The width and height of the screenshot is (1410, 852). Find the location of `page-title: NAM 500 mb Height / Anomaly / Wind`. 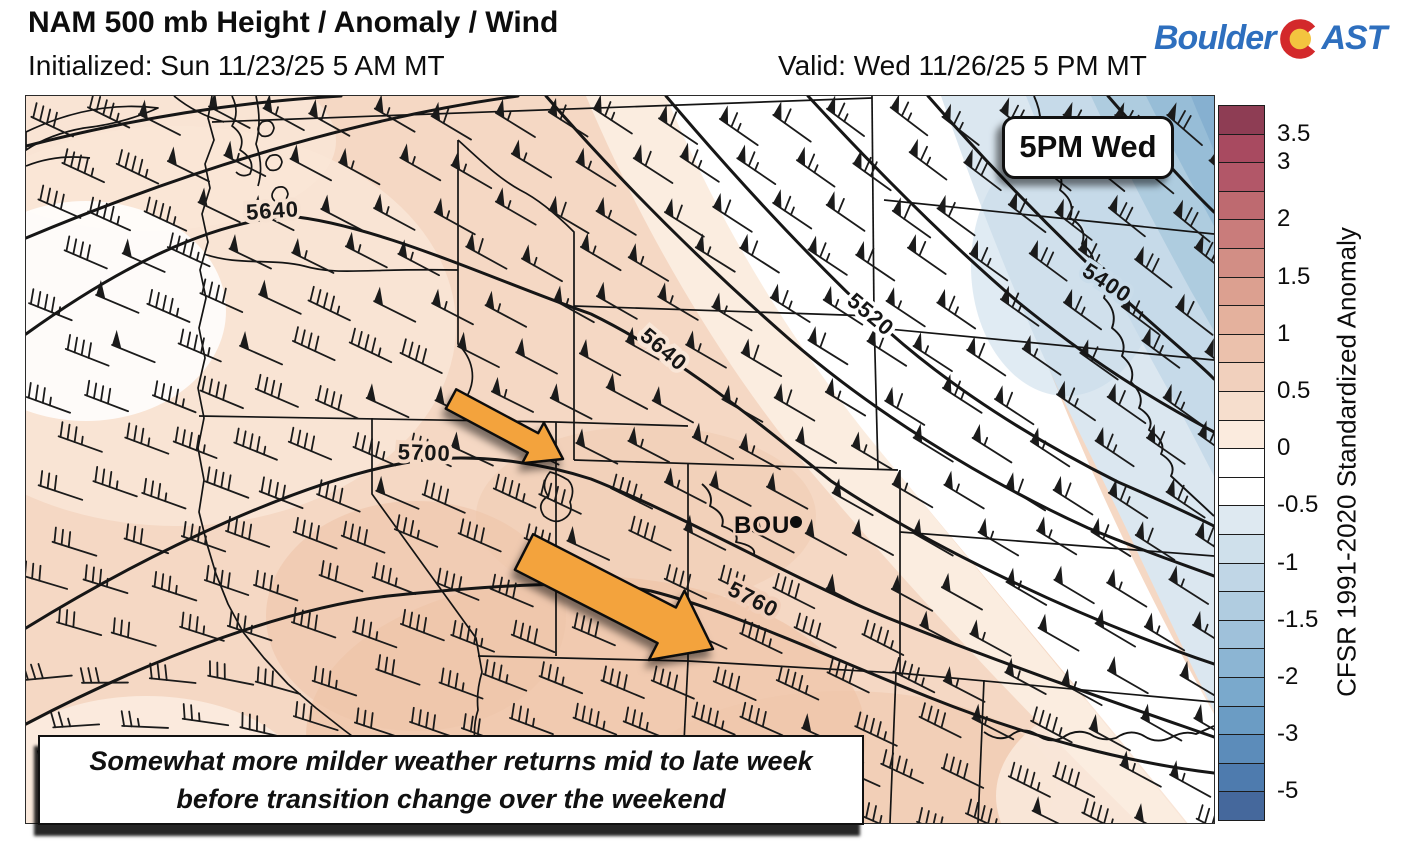

page-title: NAM 500 mb Height / Anomaly / Wind is located at coordinates (293, 22).